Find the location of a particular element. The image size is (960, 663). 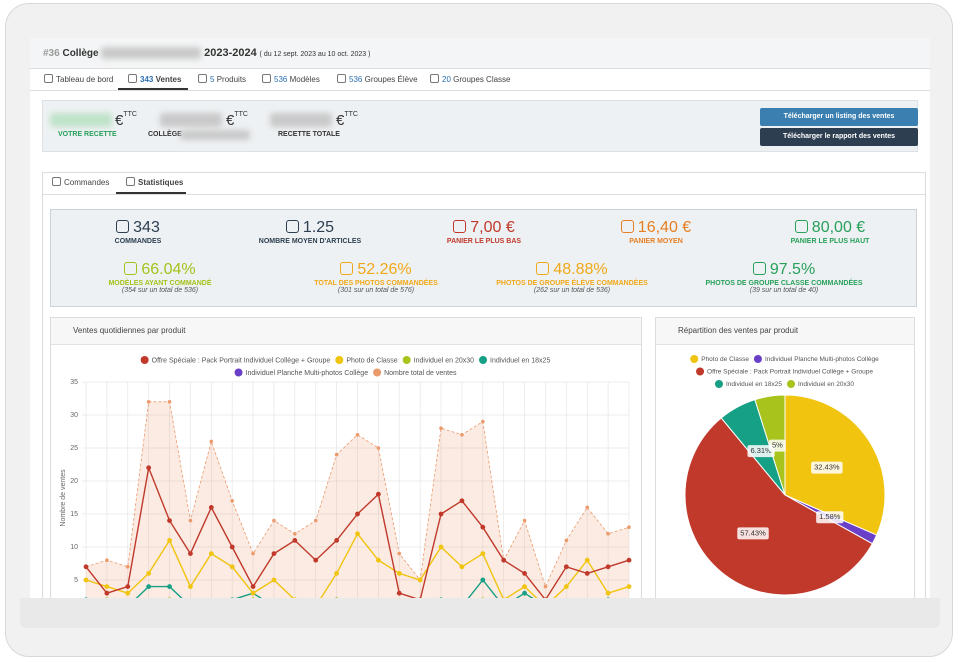

y-tick-label: 10 is located at coordinates (74, 547).